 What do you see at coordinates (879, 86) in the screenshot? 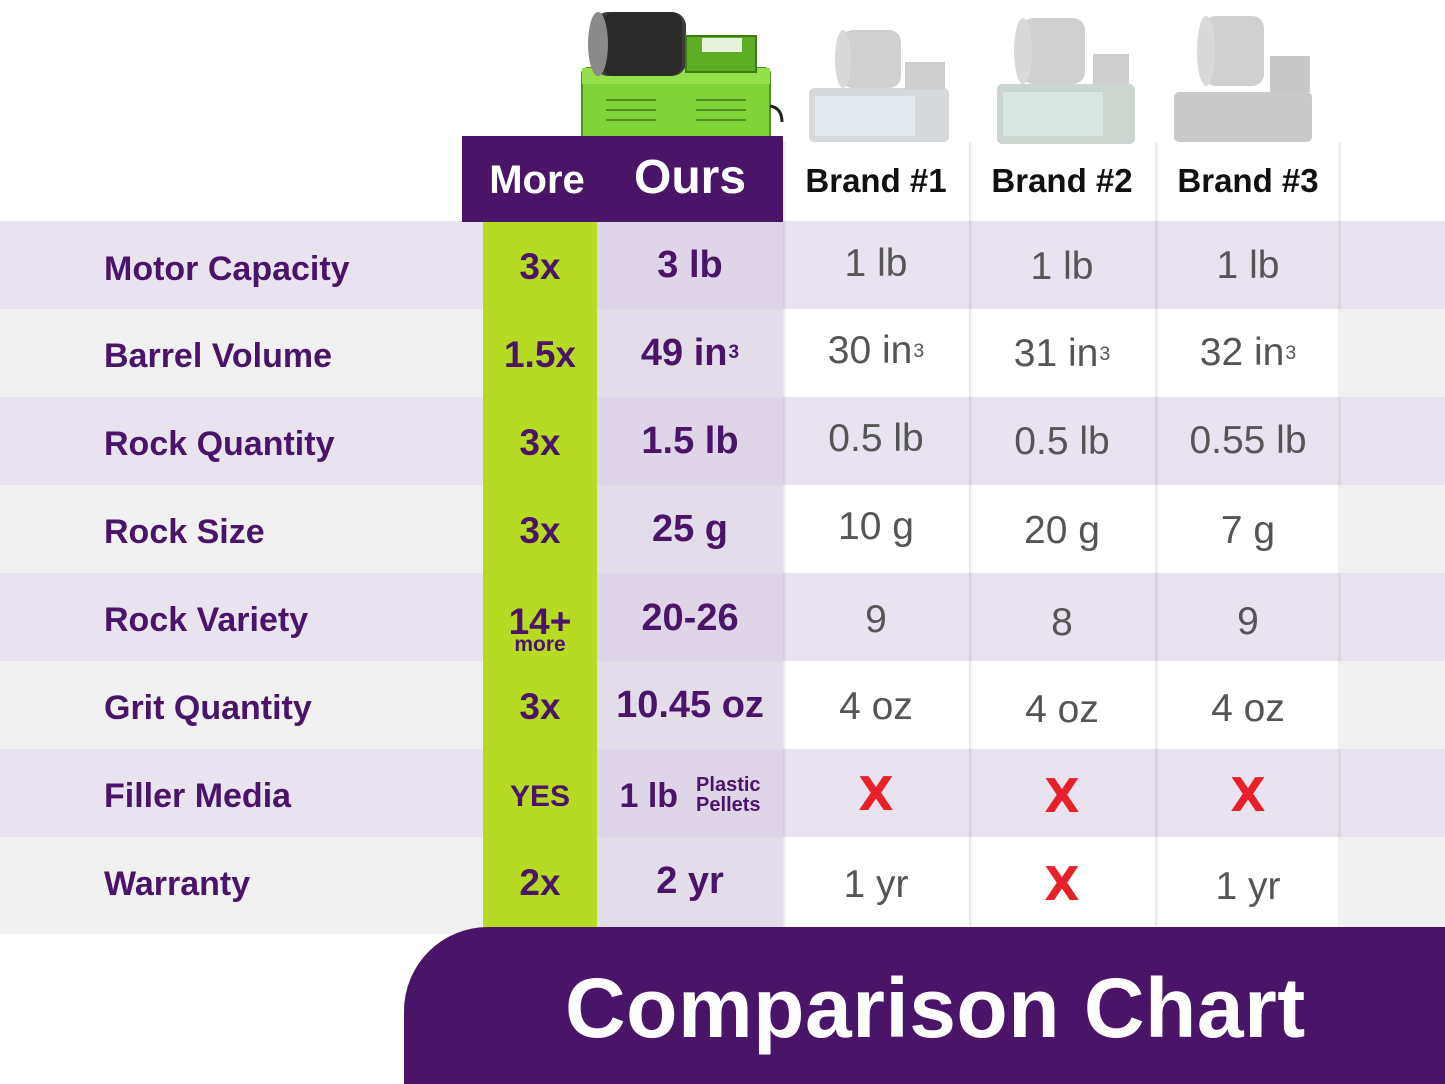
I see `brand1-product-image` at bounding box center [879, 86].